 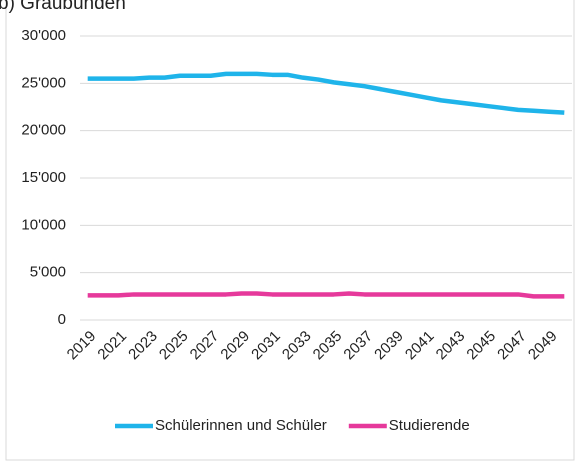 I want to click on x-tick-label: 2033, so click(x=297, y=346).